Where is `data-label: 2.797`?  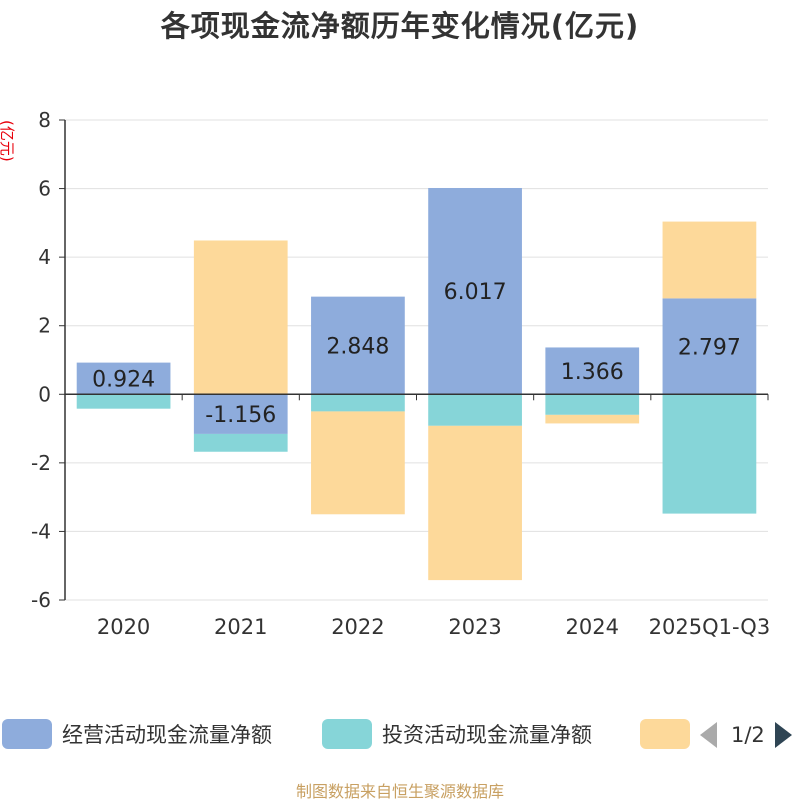 data-label: 2.797 is located at coordinates (709, 347).